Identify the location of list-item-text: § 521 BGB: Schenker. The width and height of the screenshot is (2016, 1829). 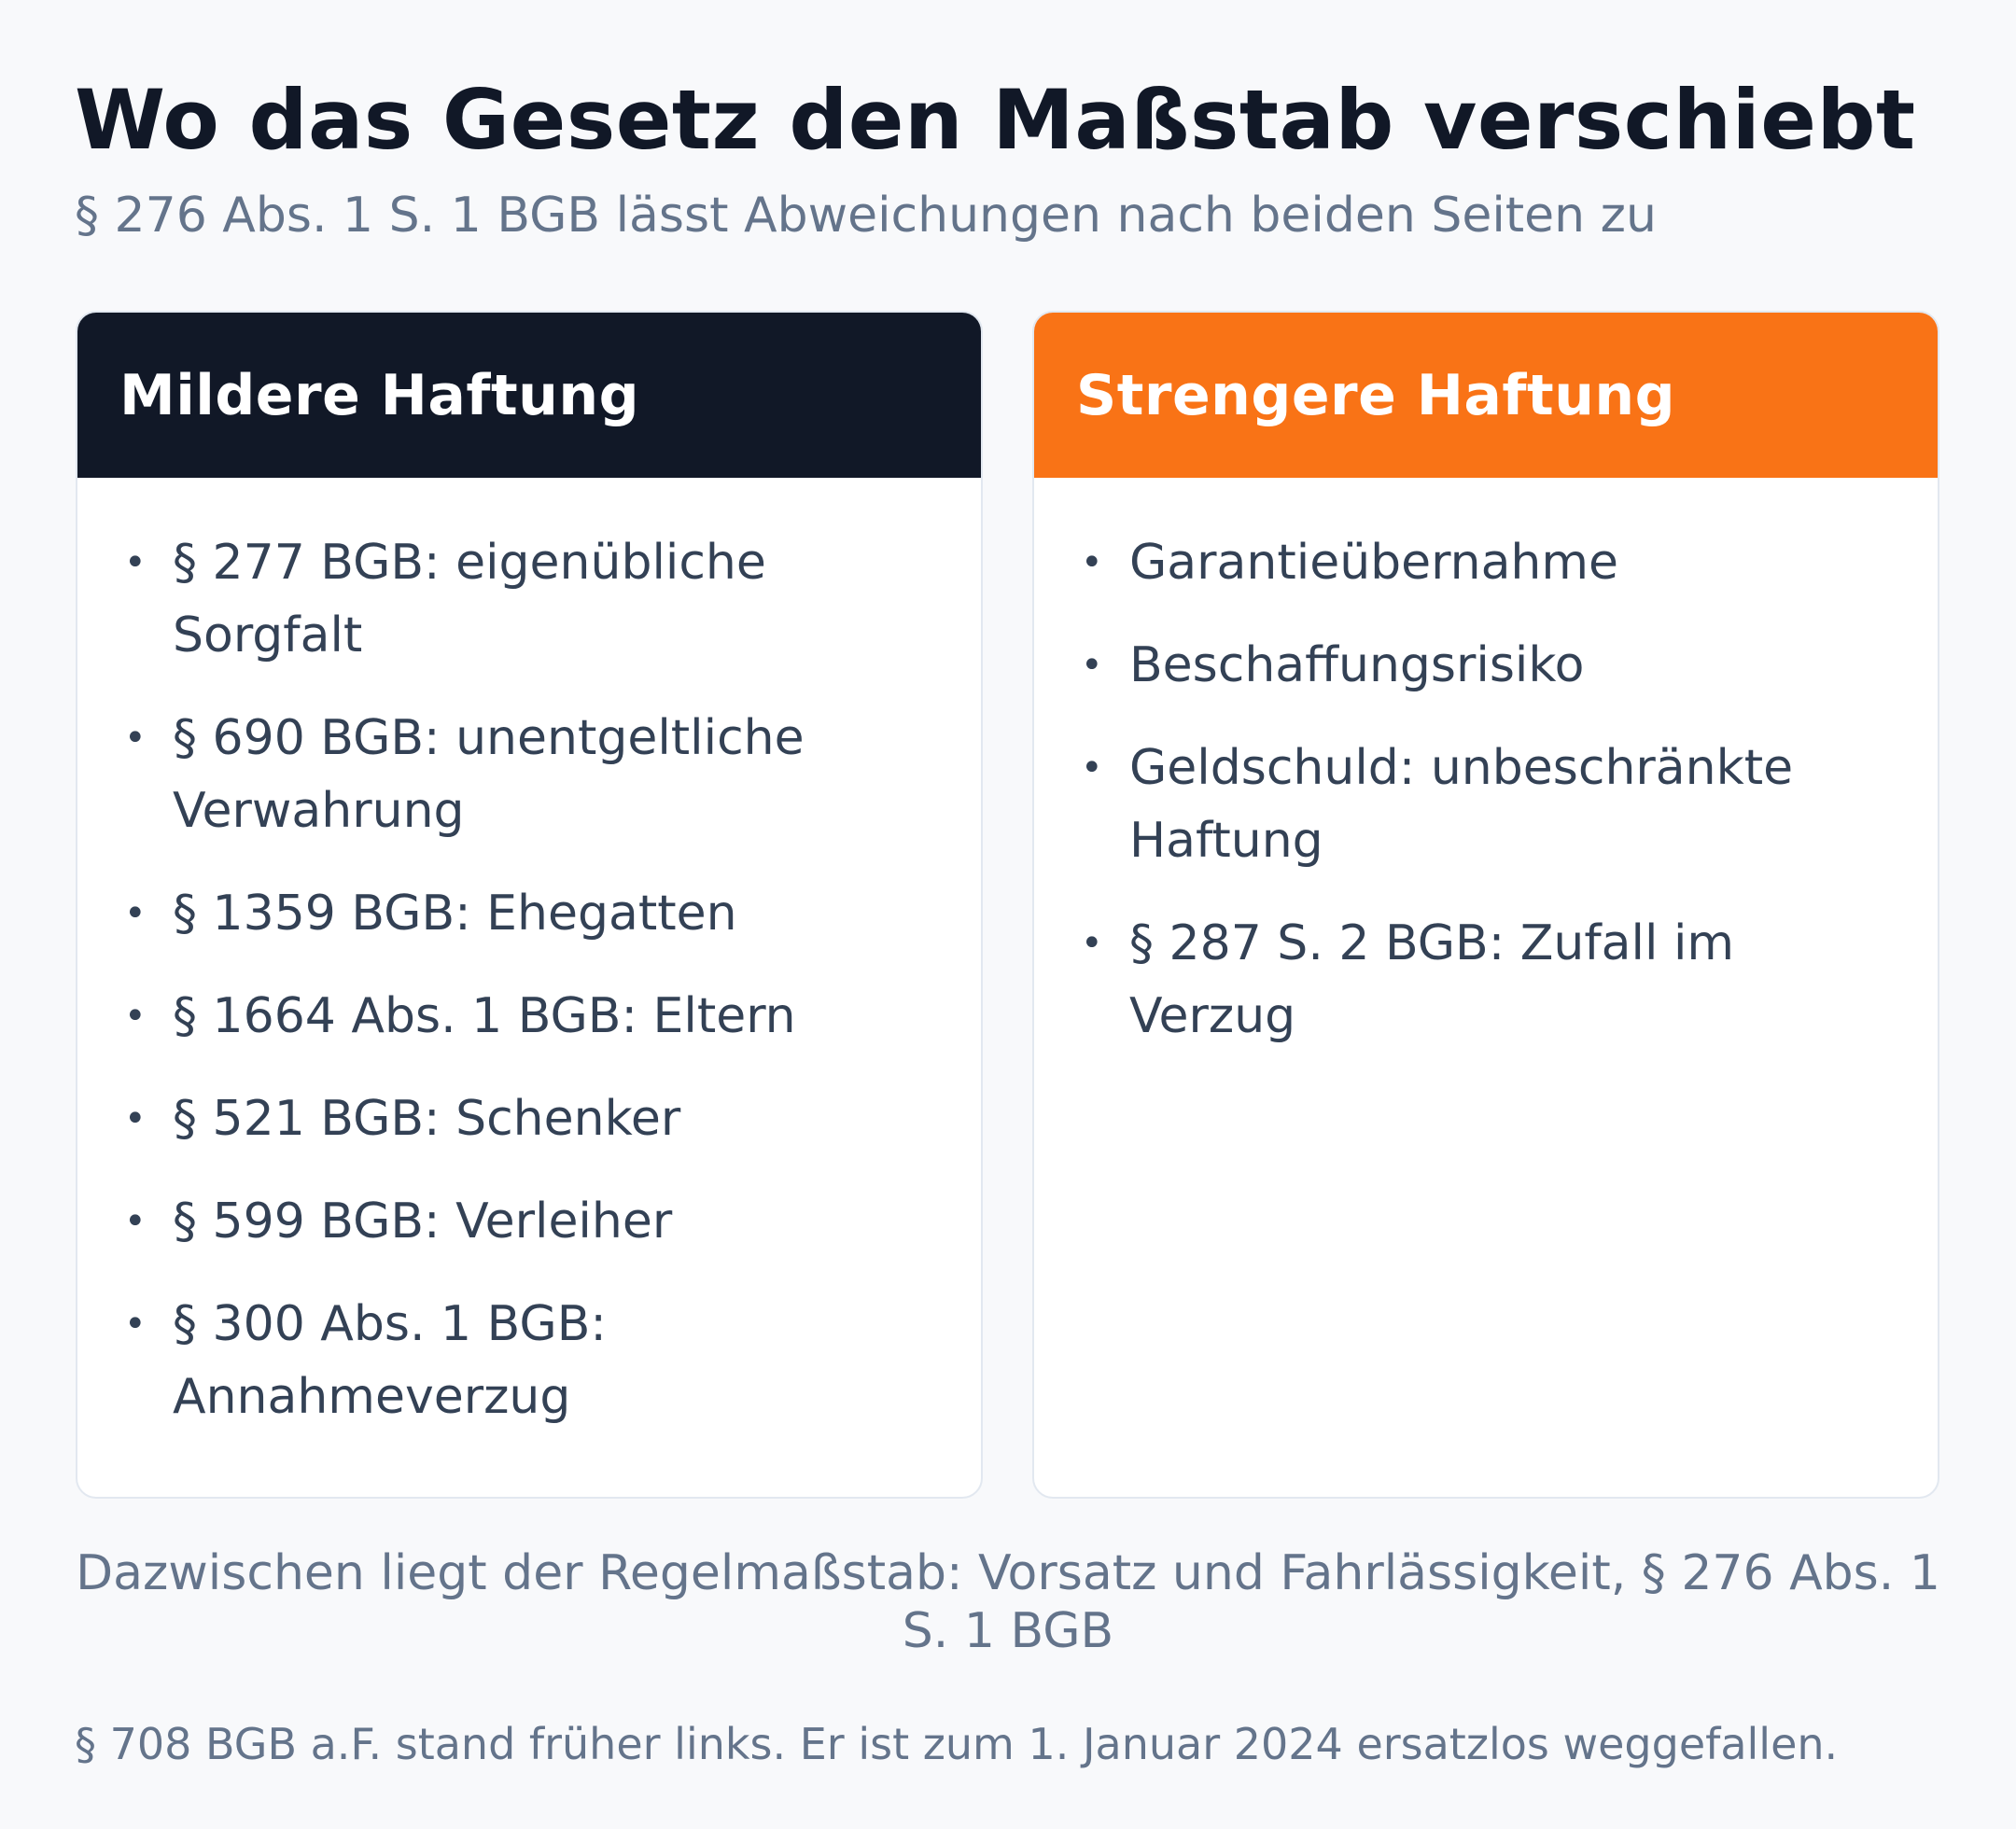
(427, 1119).